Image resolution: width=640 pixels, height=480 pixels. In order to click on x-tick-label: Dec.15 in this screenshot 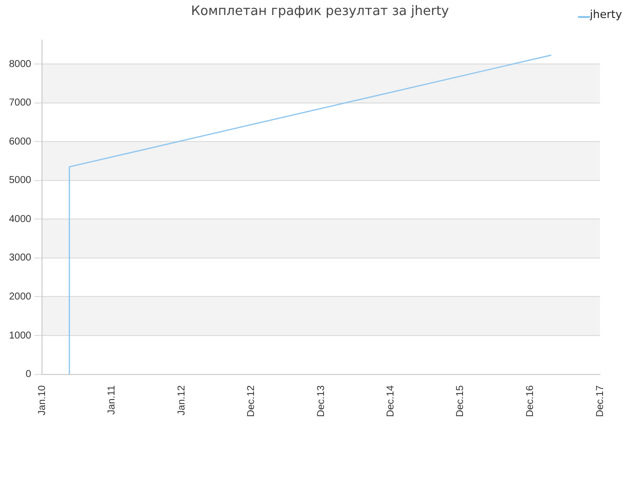, I will do `click(460, 401)`.